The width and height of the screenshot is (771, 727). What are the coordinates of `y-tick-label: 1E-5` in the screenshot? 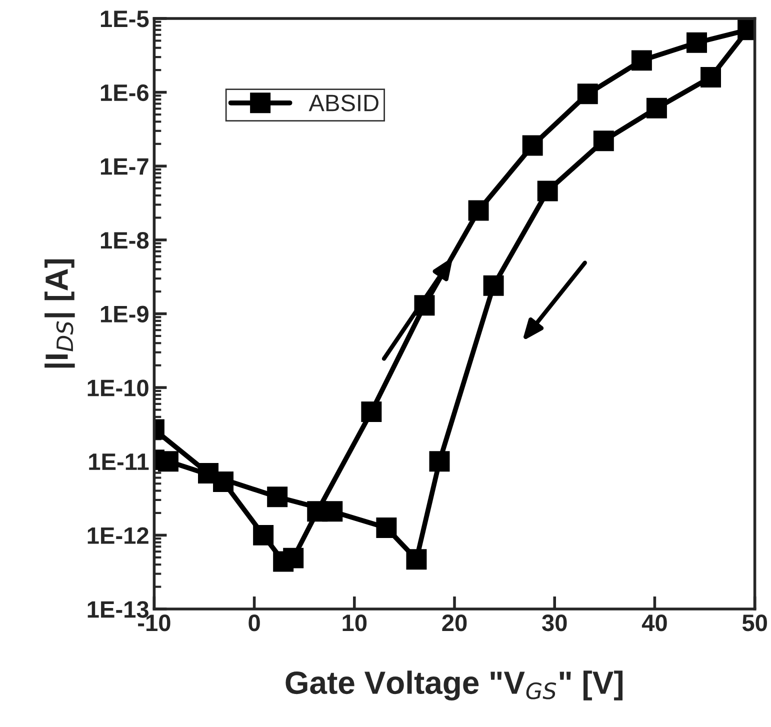 It's located at (124, 19).